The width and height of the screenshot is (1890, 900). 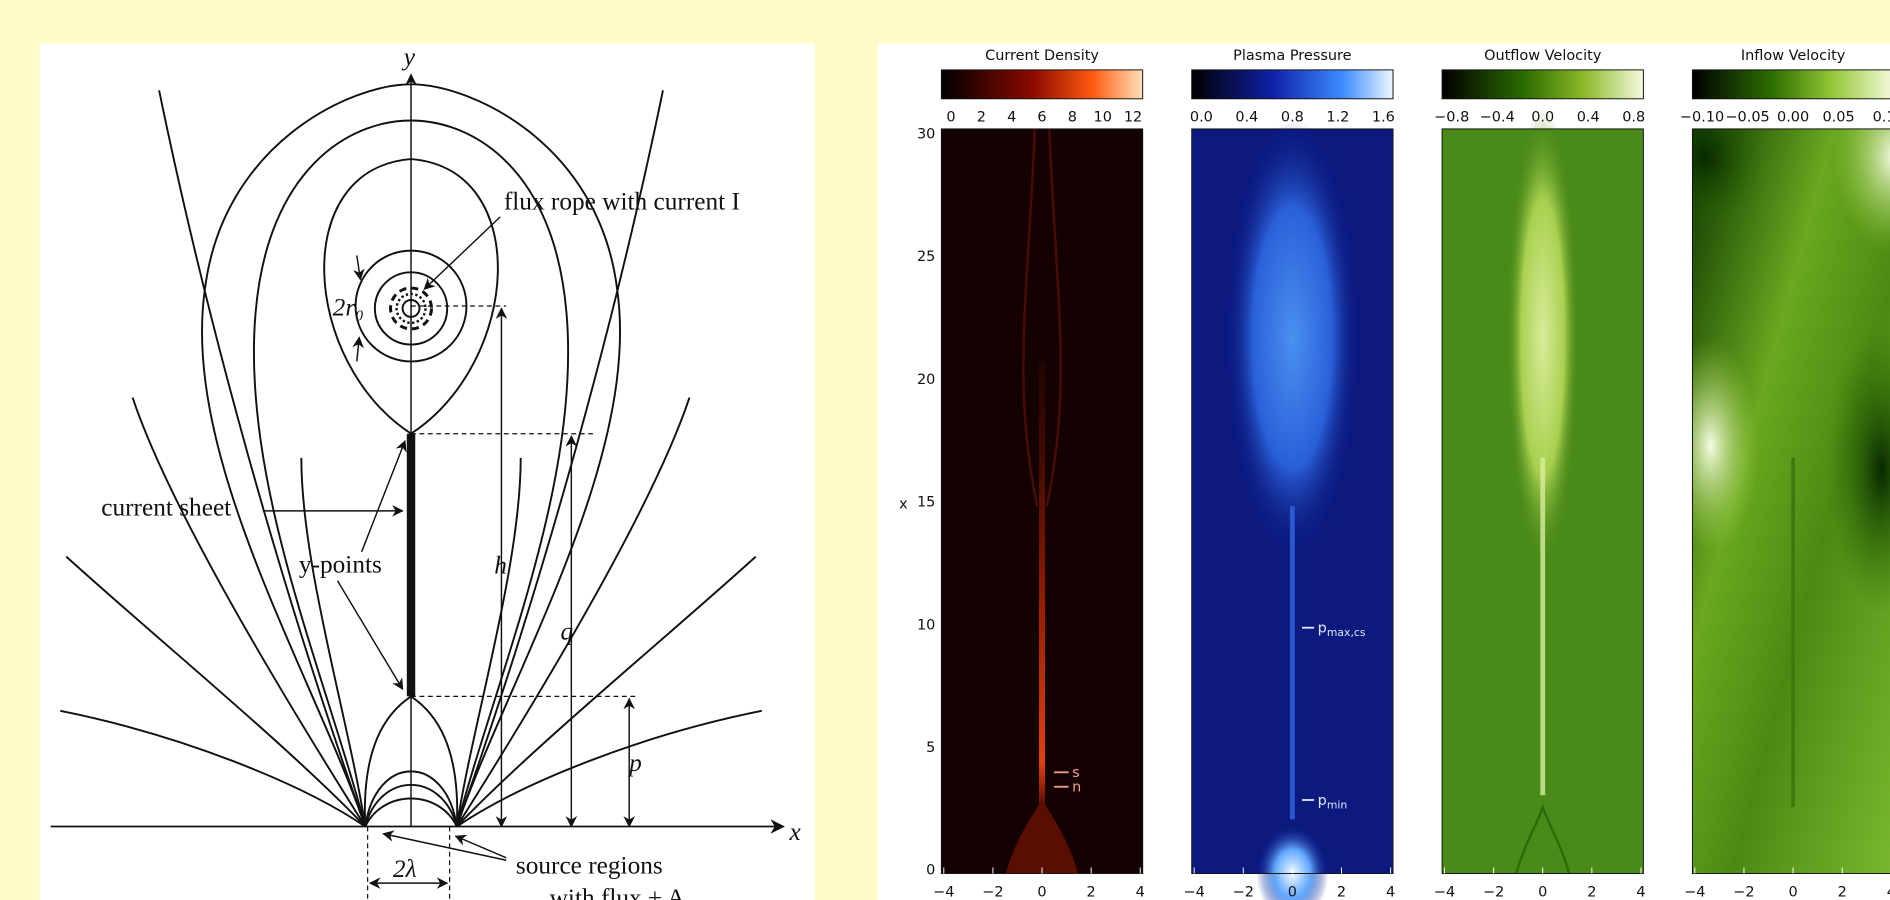 I want to click on y-point-arrow, so click(x=383, y=496).